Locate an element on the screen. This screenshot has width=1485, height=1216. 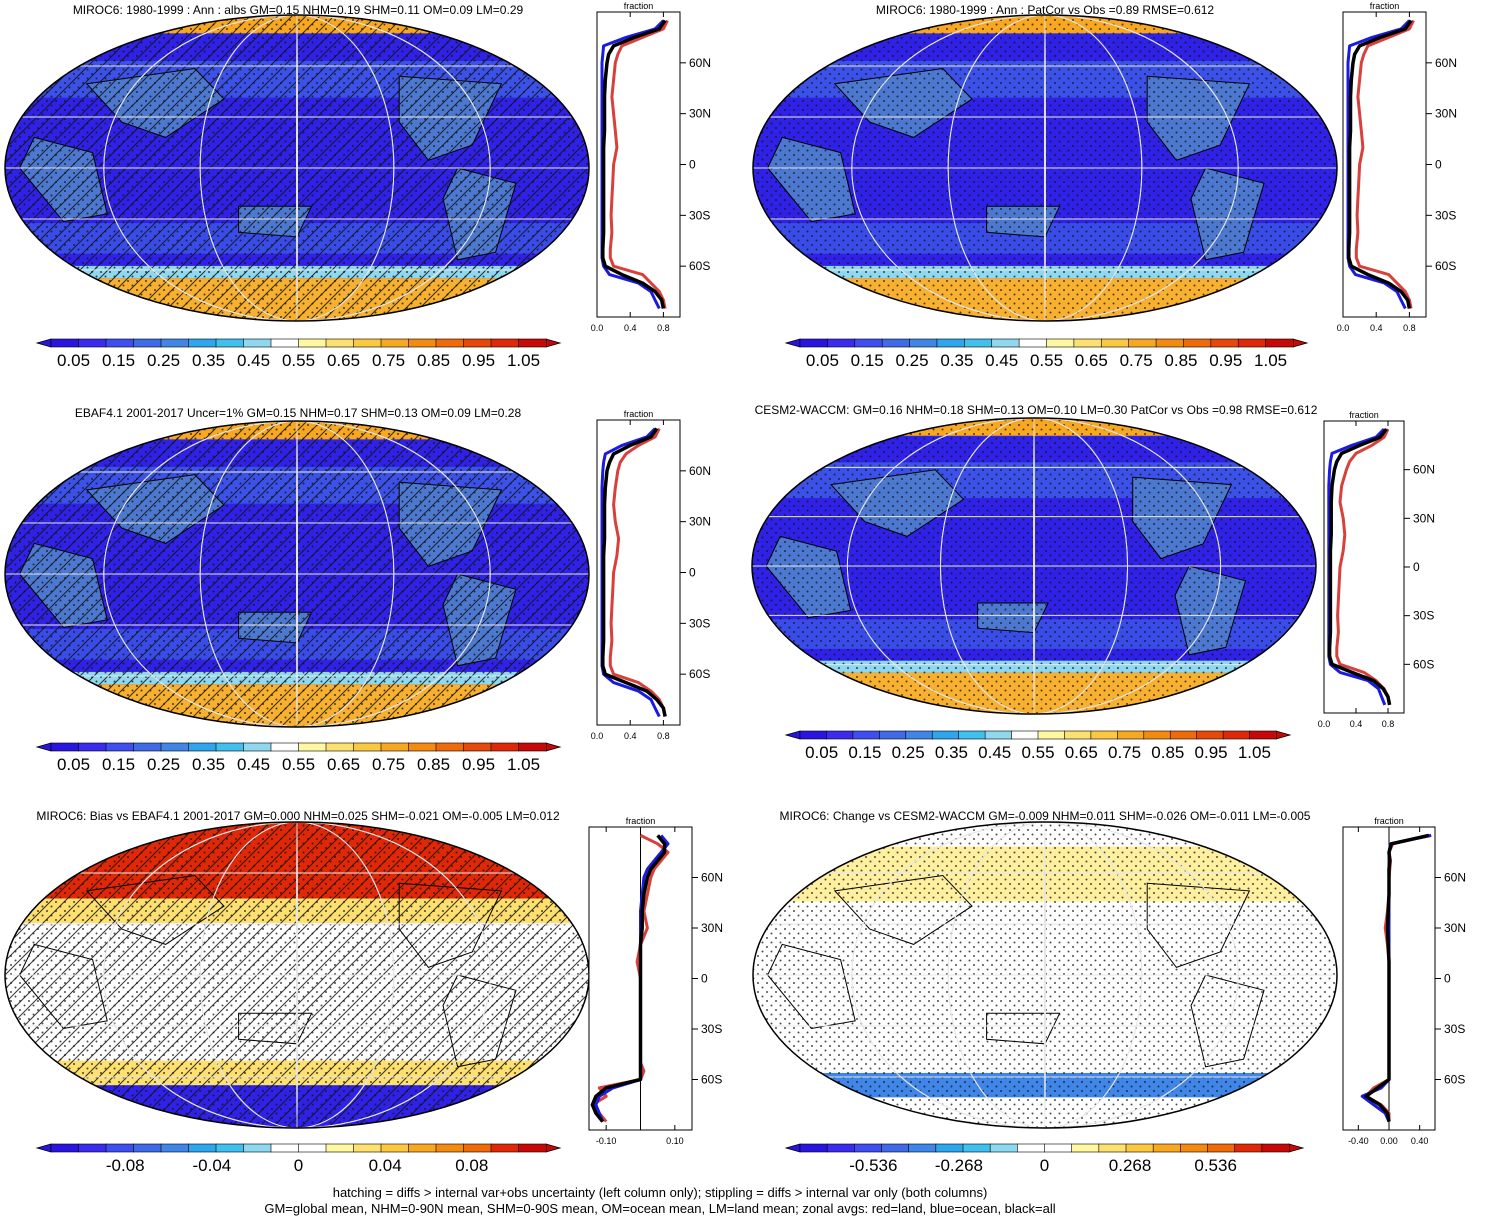
colorbar-miroc6-change: -0.536 -0.268 0 0.268 0.536 is located at coordinates (1044, 1159).